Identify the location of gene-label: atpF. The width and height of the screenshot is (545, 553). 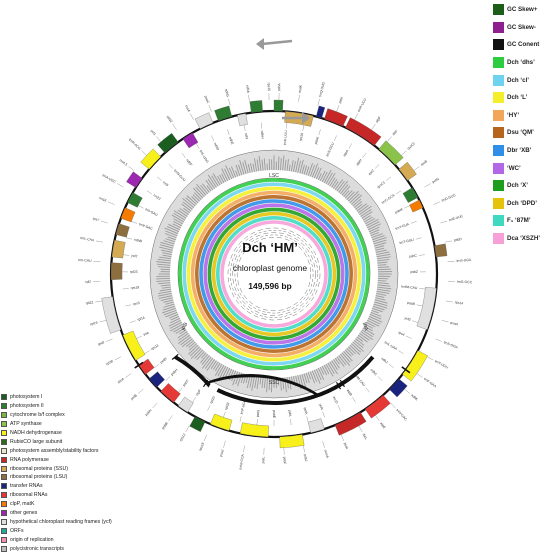
(378, 120).